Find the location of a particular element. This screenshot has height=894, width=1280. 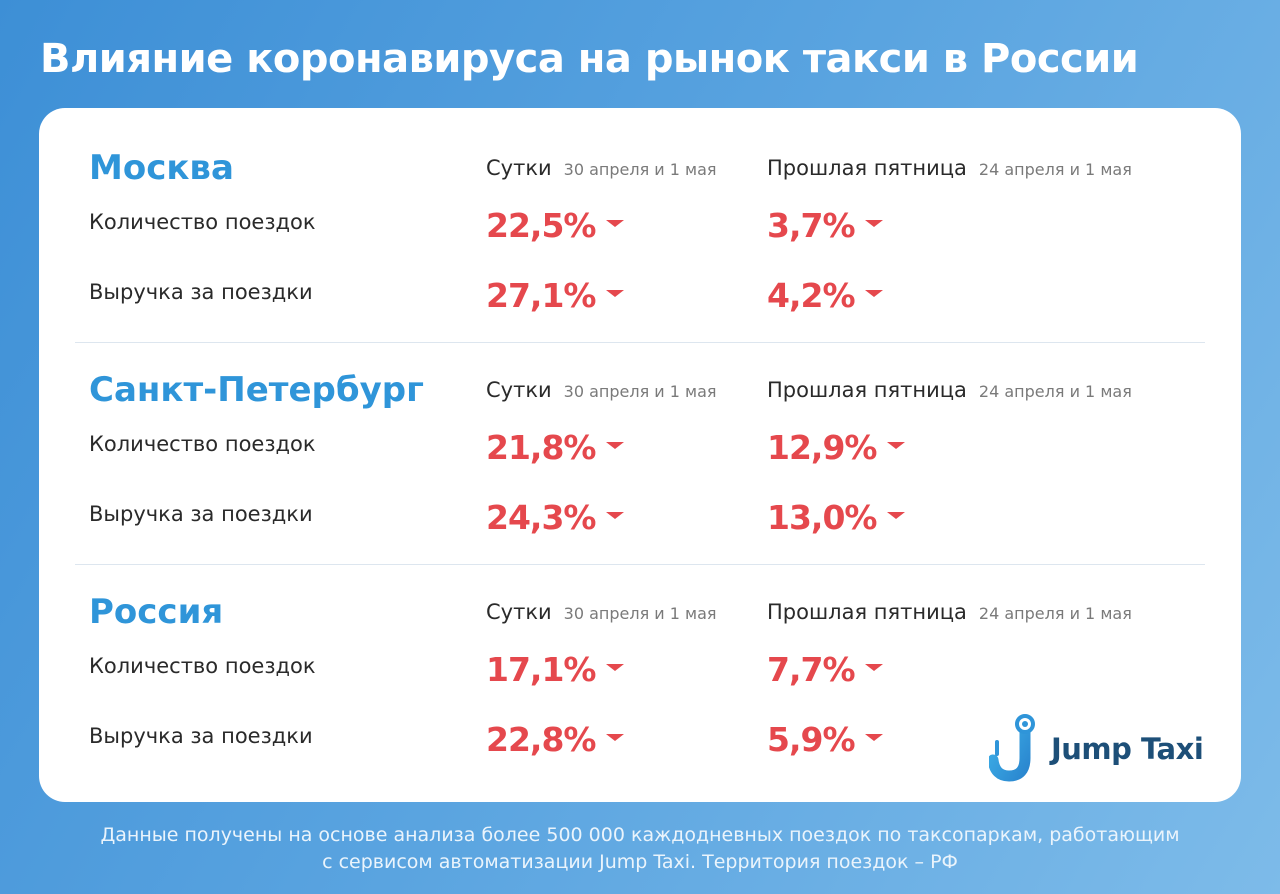

region-title: Санкт-Петербург is located at coordinates (256, 390).